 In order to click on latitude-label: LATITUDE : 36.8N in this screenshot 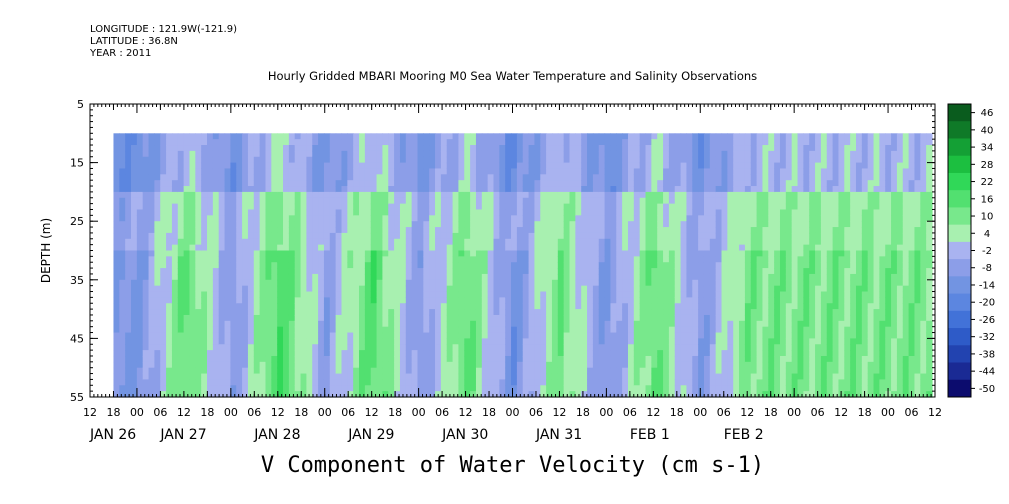, I will do `click(134, 41)`.